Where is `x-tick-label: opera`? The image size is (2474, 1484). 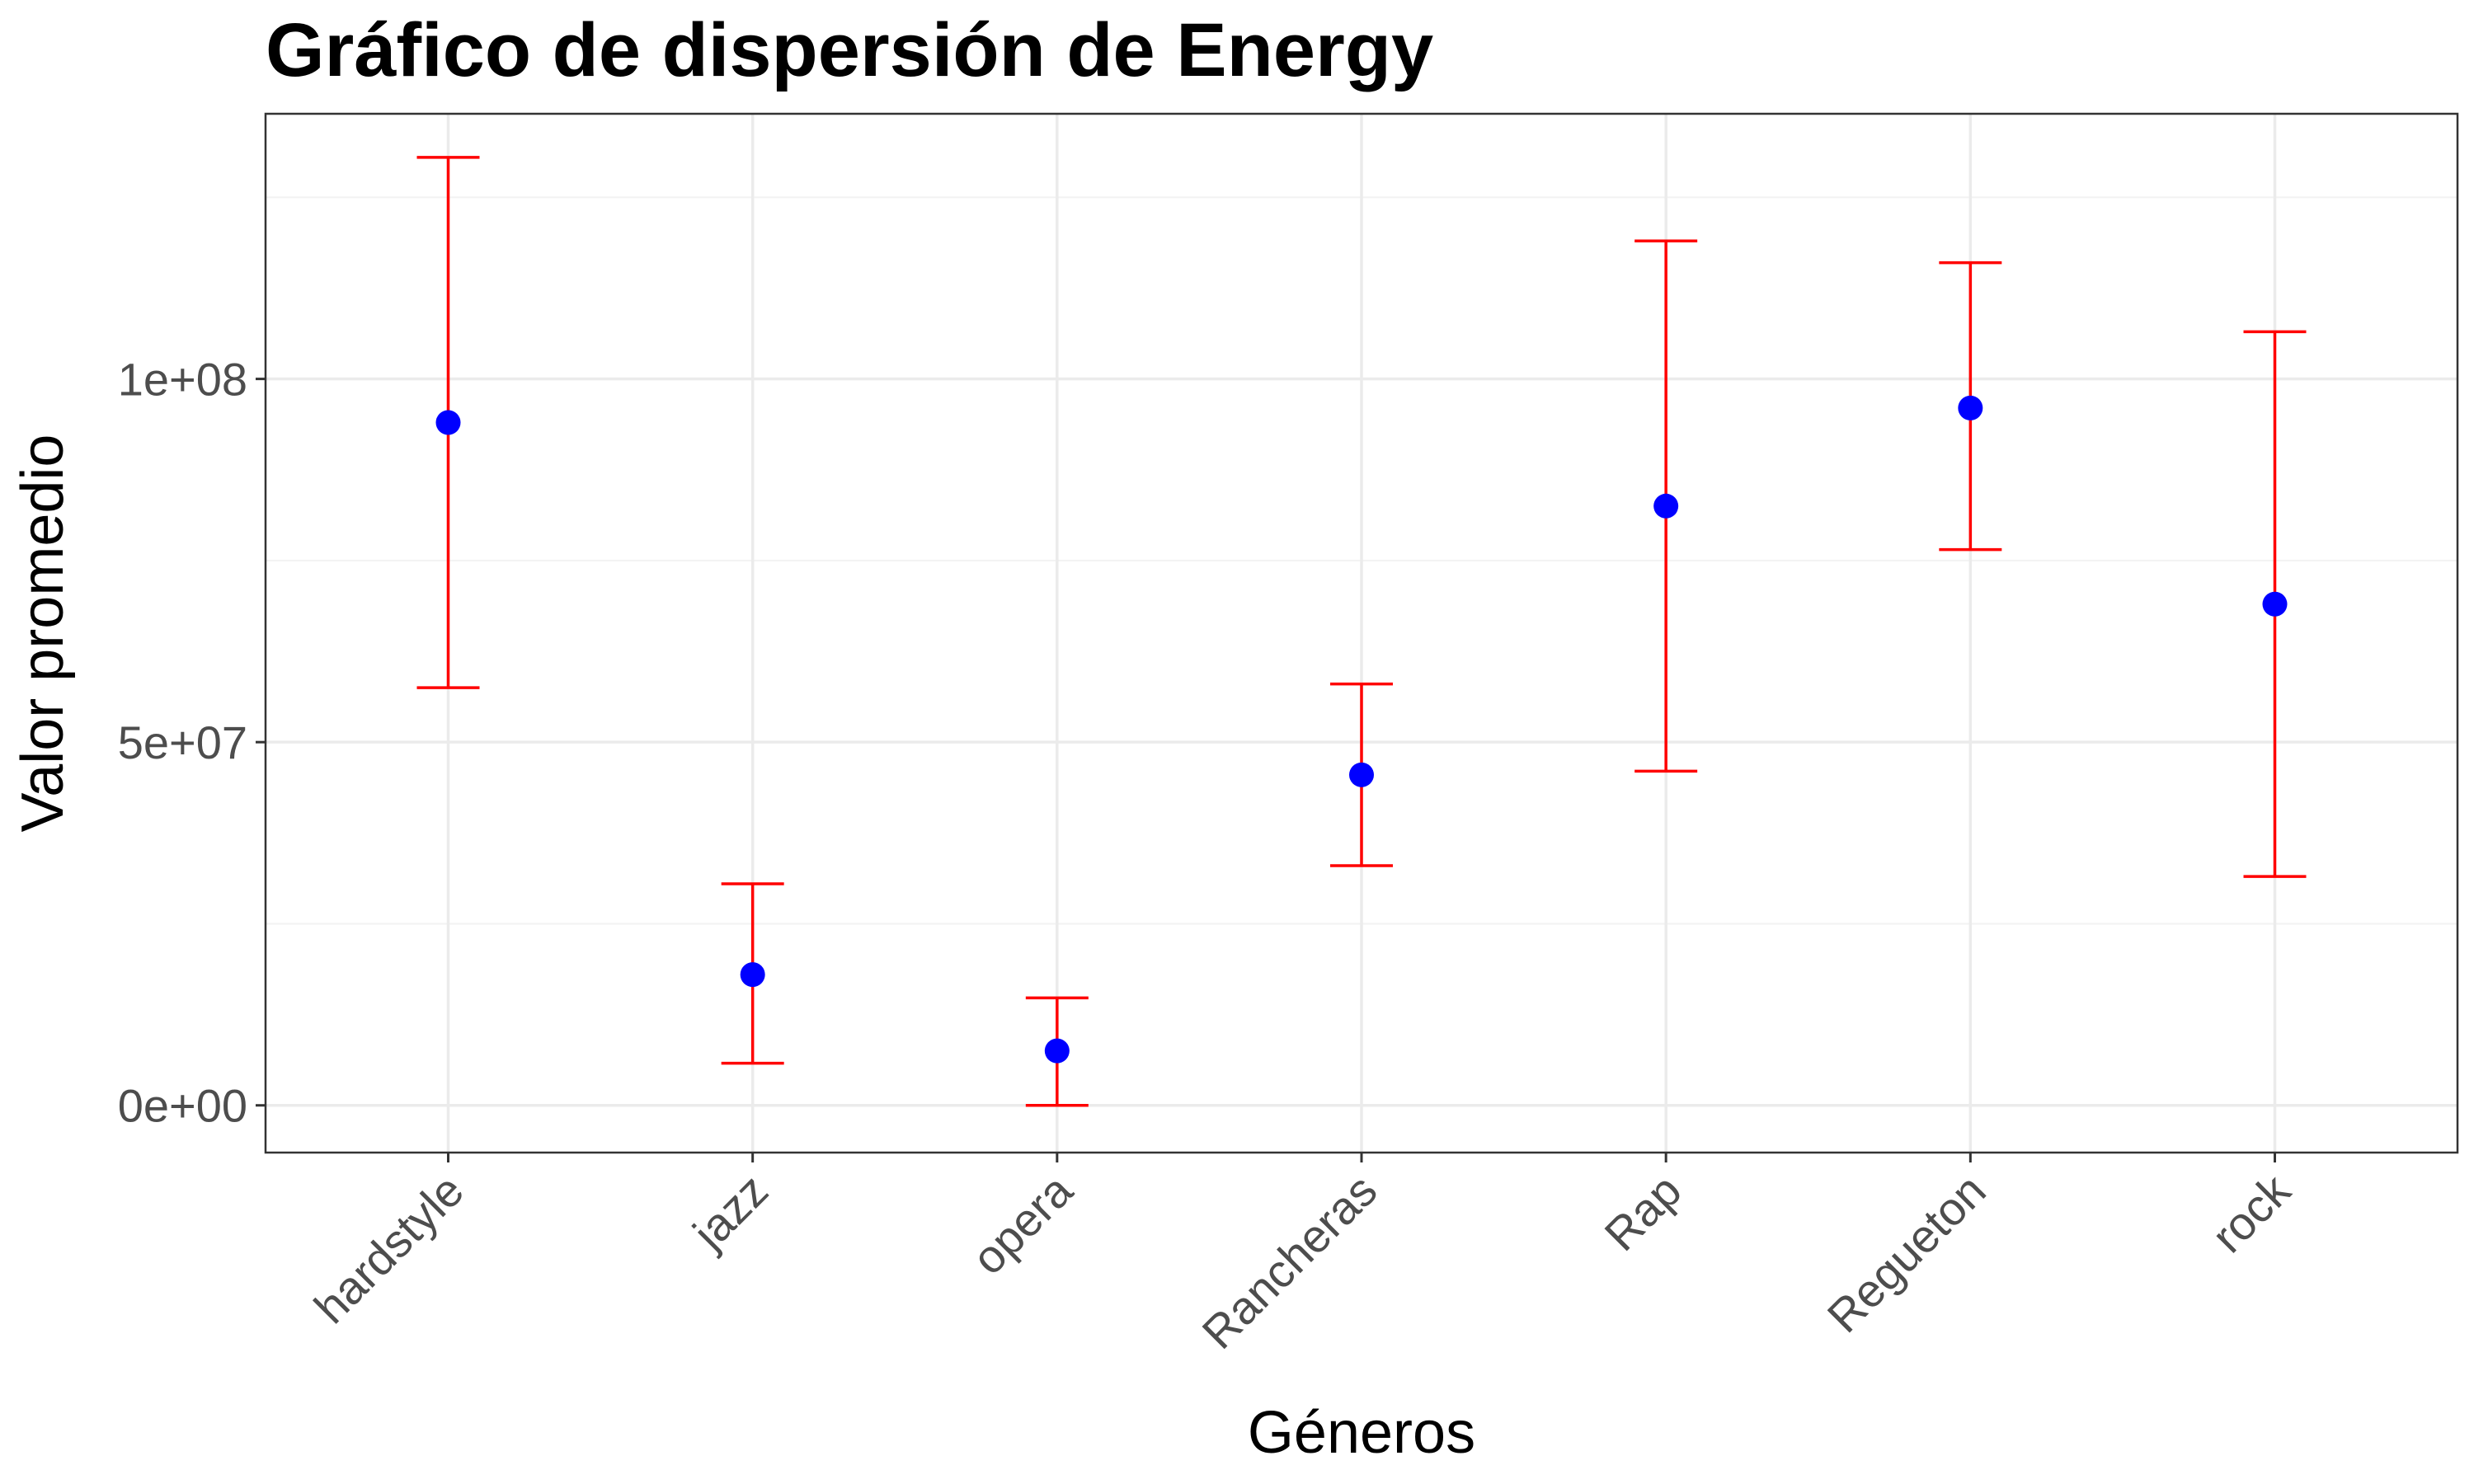 x-tick-label: opera is located at coordinates (1022, 1223).